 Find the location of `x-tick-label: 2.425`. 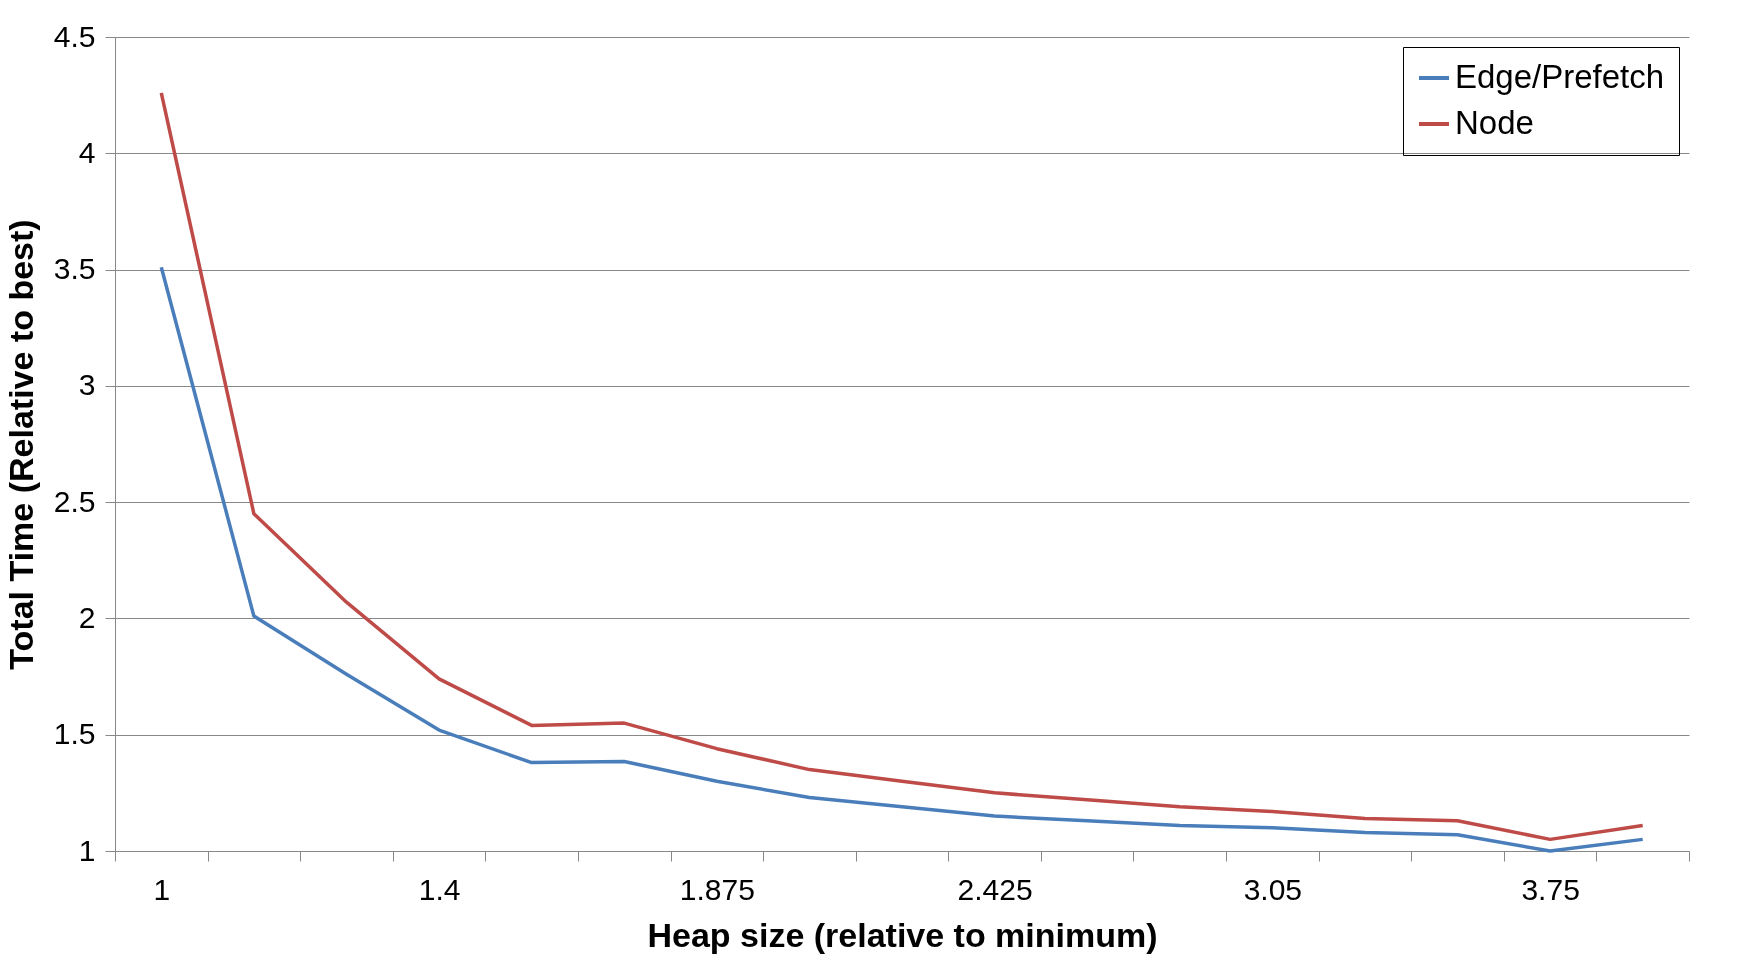

x-tick-label: 2.425 is located at coordinates (995, 889).